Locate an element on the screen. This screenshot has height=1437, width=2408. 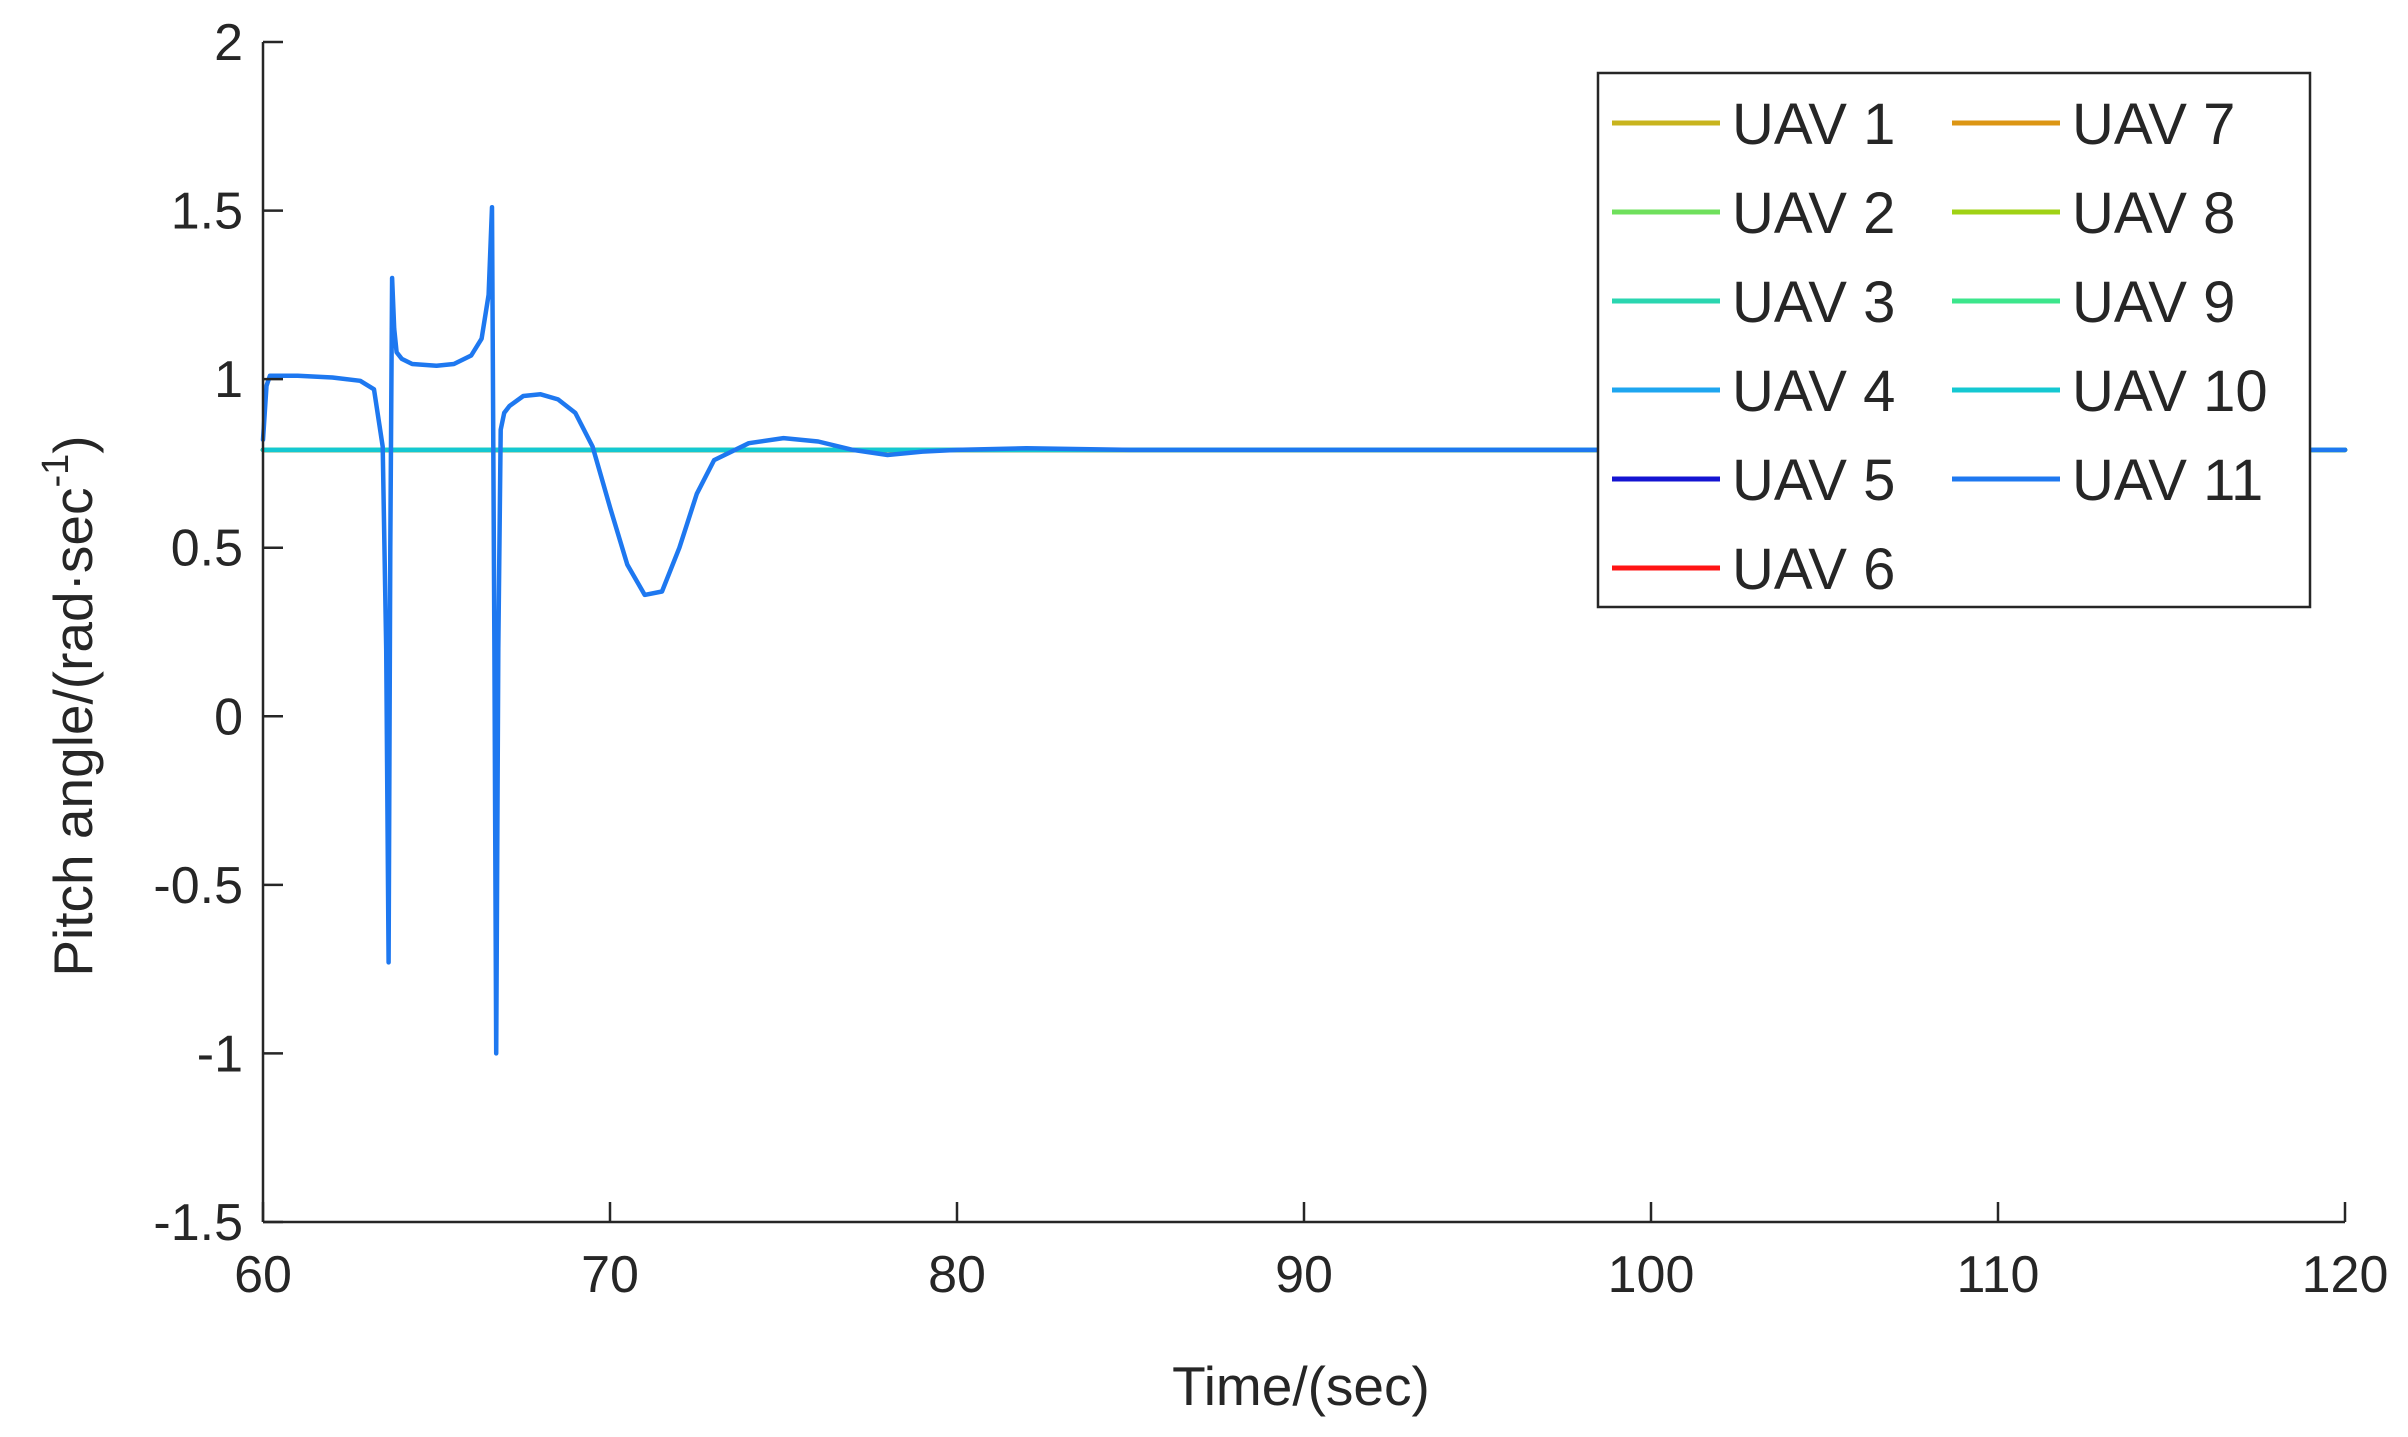
y-tick-label: 0.5 is located at coordinates (207, 549).